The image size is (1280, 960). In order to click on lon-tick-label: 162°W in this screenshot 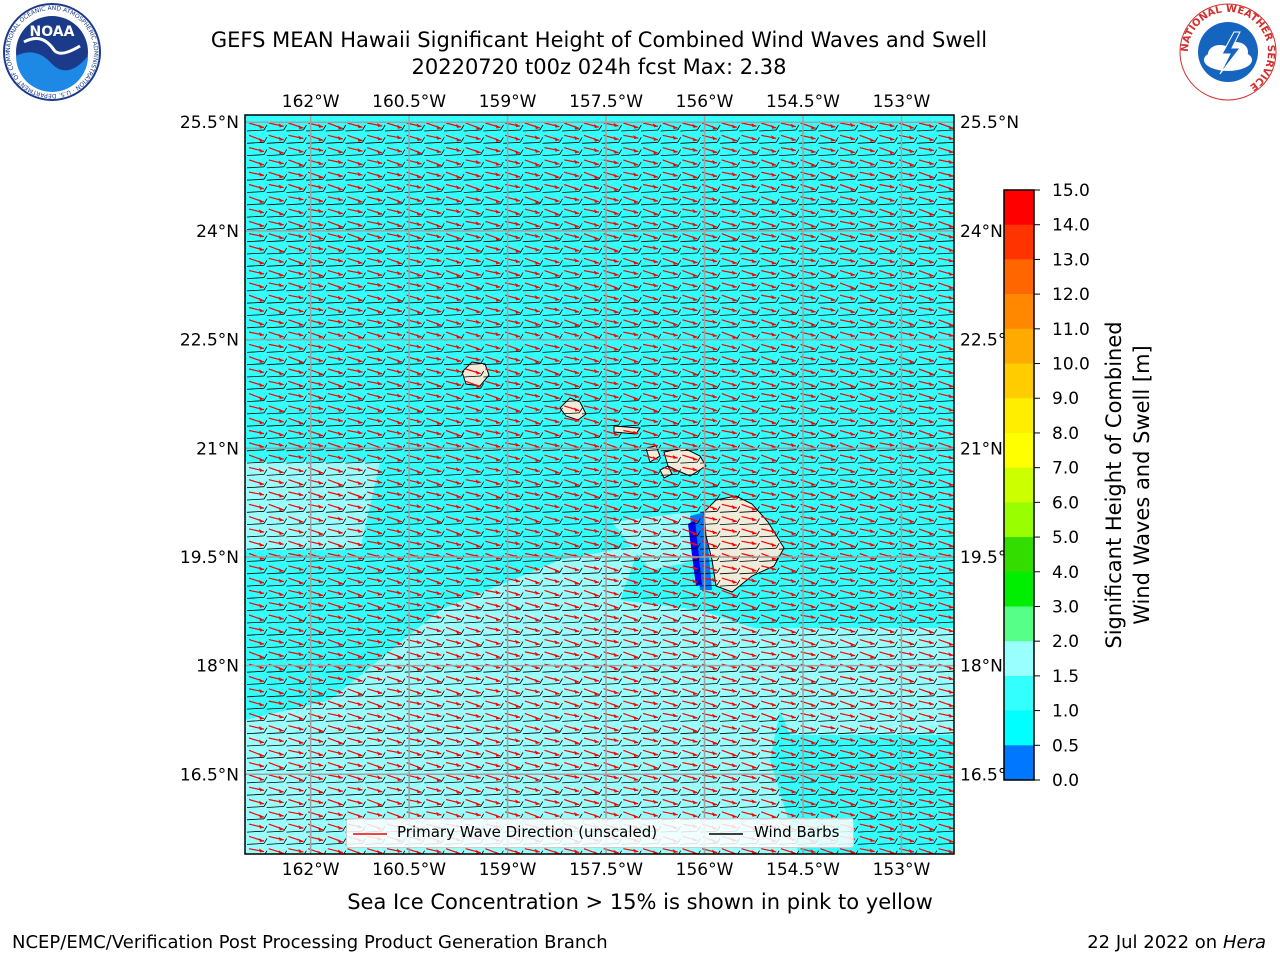, I will do `click(311, 870)`.